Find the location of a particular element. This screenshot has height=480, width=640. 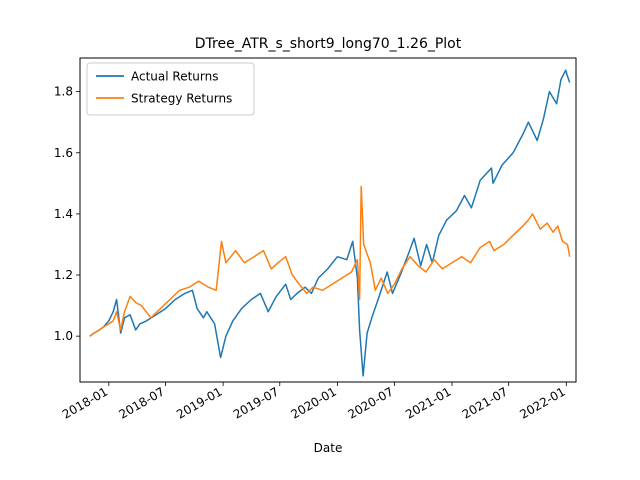

x-tick-label: 2018-01 is located at coordinates (85, 402).